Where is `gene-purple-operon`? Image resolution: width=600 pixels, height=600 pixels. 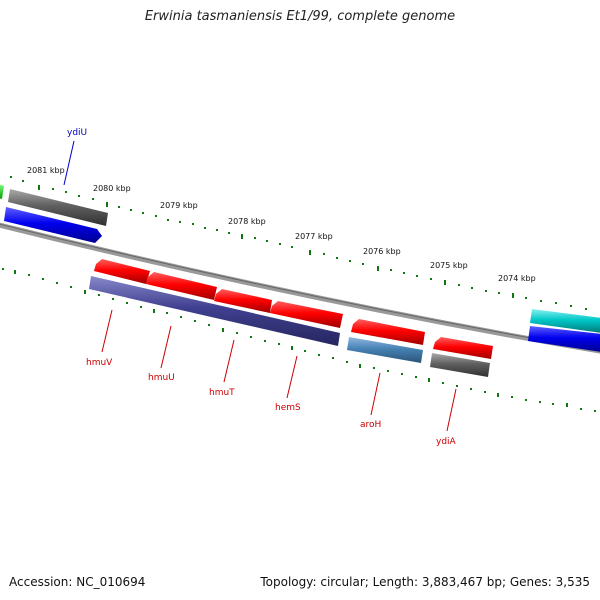
gene-purple-operon is located at coordinates (214, 311).